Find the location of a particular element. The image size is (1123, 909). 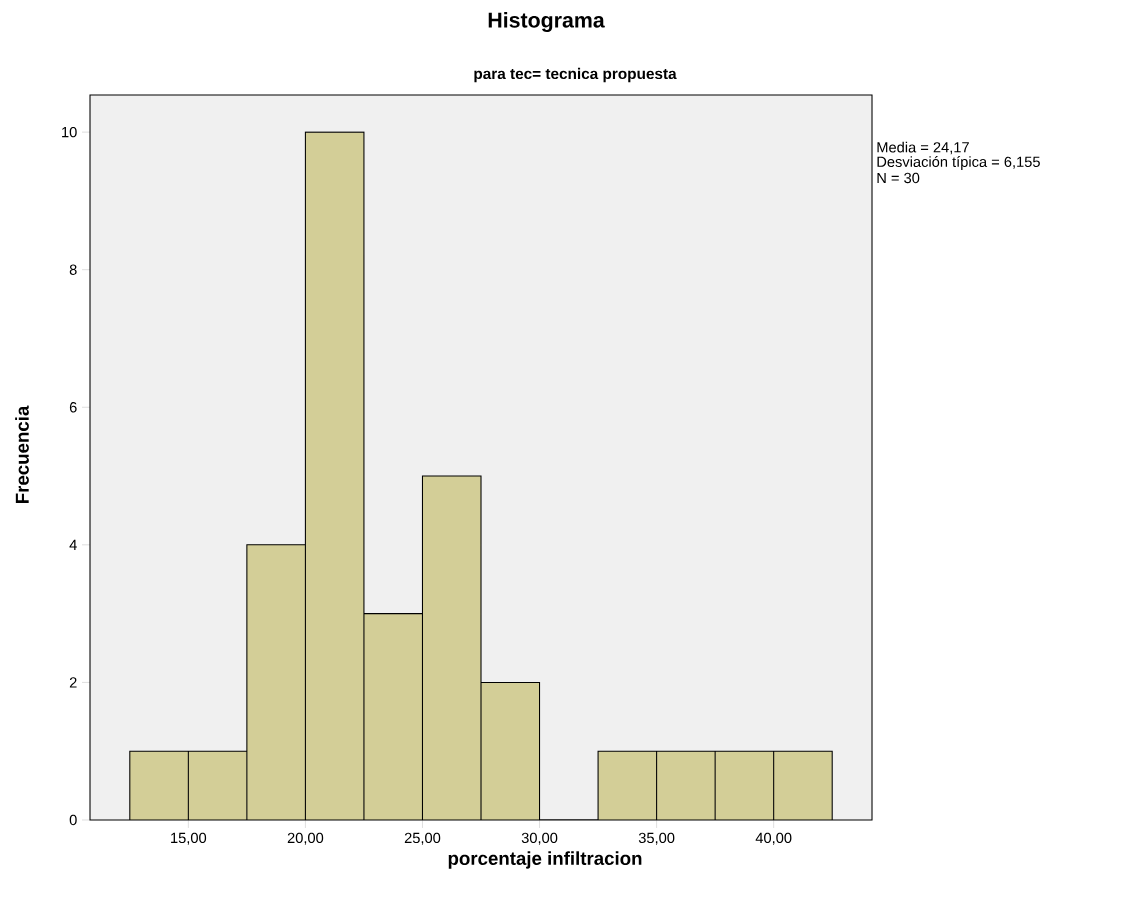

y-tick-label: 10 is located at coordinates (69, 132).